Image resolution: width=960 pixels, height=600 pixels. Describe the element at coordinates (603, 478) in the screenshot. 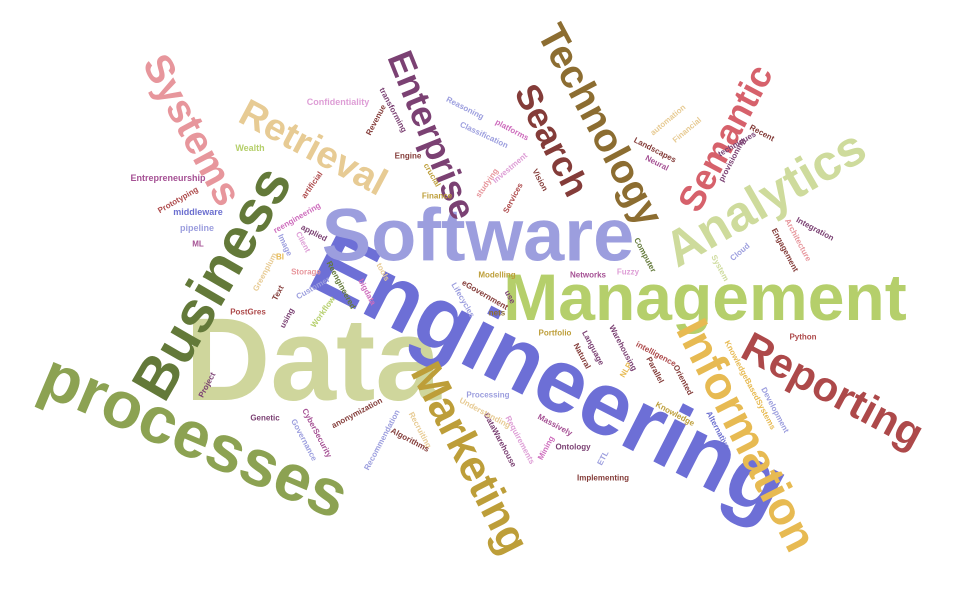

I see `word-implementing: Implementing` at that location.